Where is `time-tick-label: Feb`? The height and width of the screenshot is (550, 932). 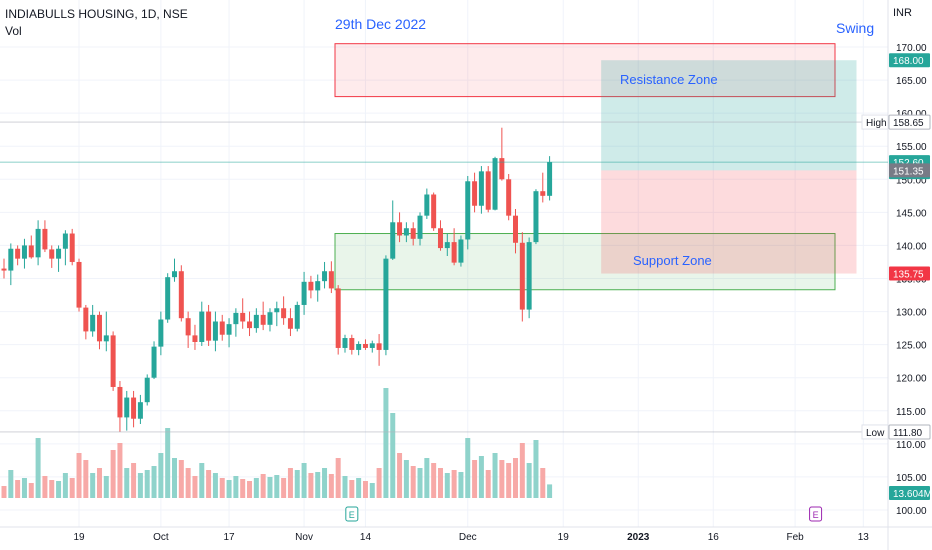 time-tick-label: Feb is located at coordinates (796, 537).